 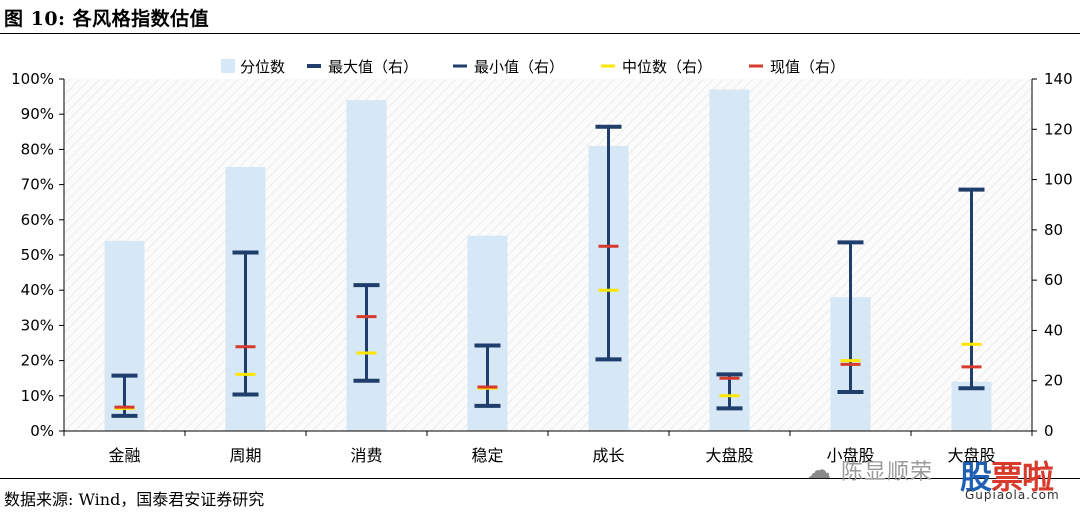 I want to click on right-tick-label: 20, so click(x=1053, y=381).